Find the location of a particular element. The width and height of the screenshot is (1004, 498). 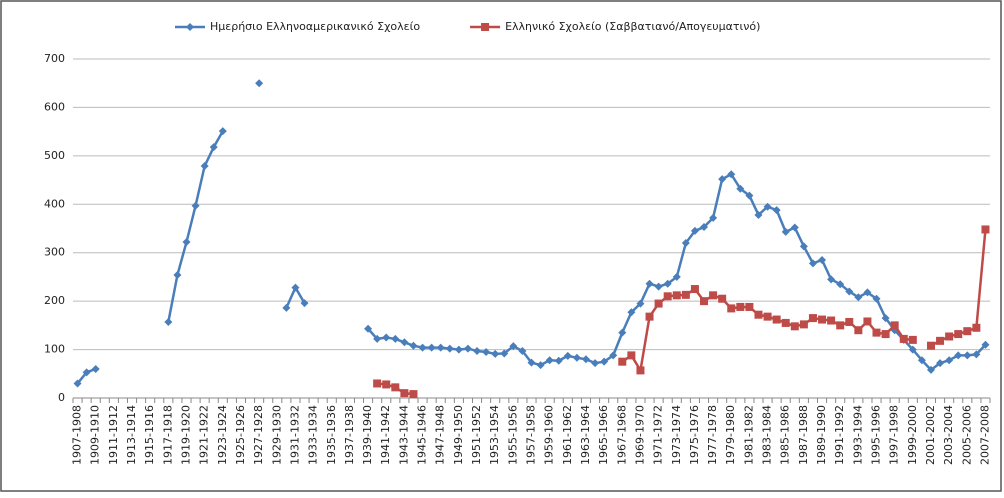

x-tick-label: 1937-1938 is located at coordinates (349, 435).